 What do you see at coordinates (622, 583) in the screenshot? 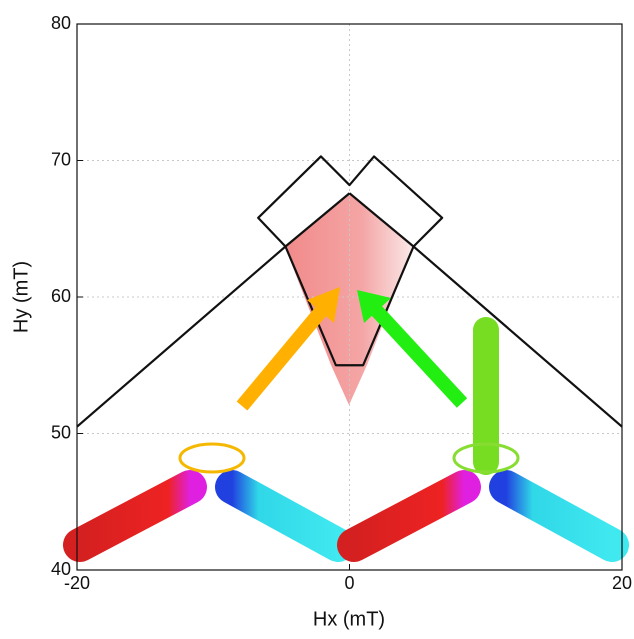
I see `x-tick-label: 20` at bounding box center [622, 583].